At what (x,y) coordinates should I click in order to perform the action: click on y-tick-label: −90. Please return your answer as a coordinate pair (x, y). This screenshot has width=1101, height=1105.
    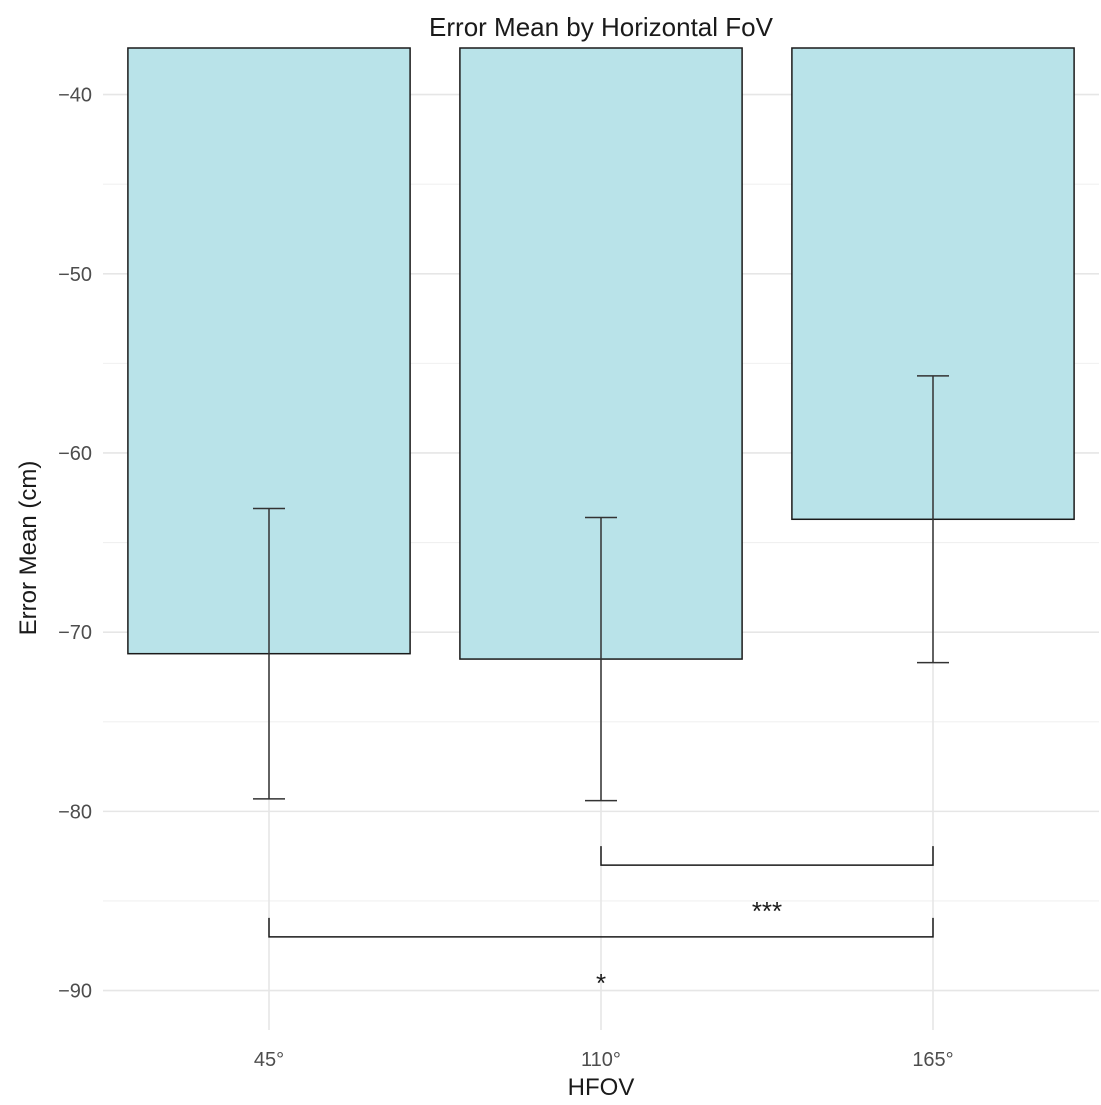
    Looking at the image, I should click on (75, 992).